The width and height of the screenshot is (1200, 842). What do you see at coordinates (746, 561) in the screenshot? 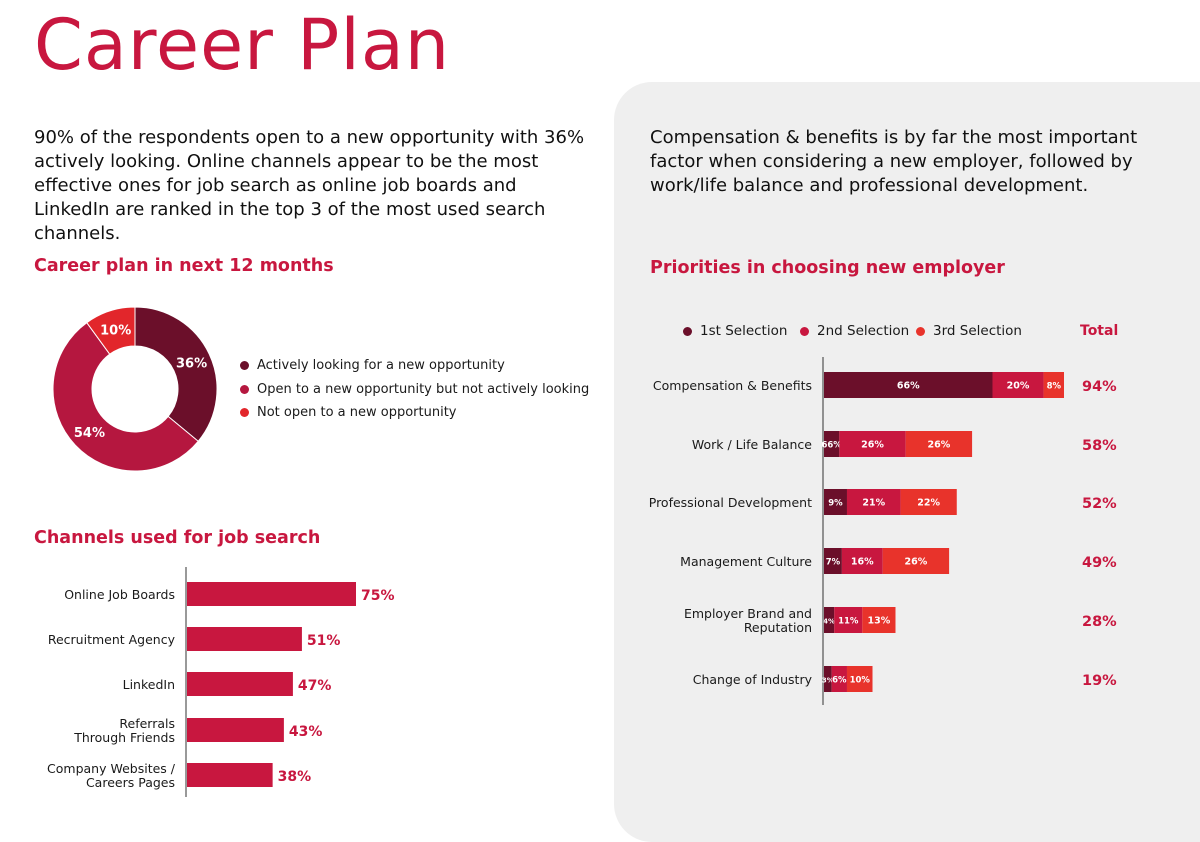
I see `priorities-category-label-3: Management Culture` at bounding box center [746, 561].